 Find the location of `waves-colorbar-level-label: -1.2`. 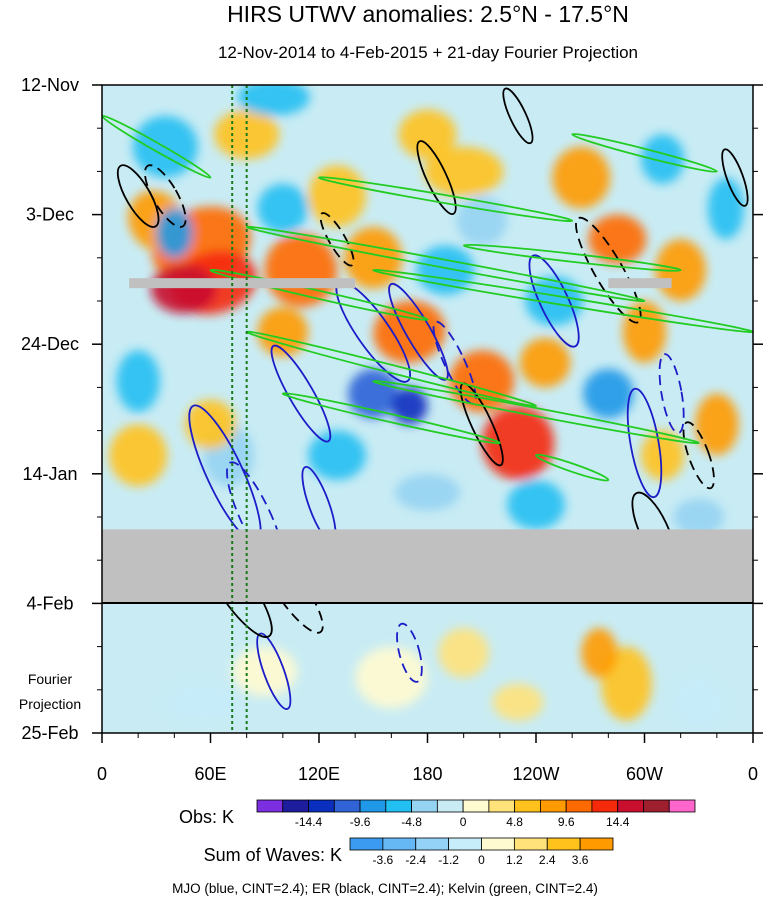

waves-colorbar-level-label: -1.2 is located at coordinates (448, 860).